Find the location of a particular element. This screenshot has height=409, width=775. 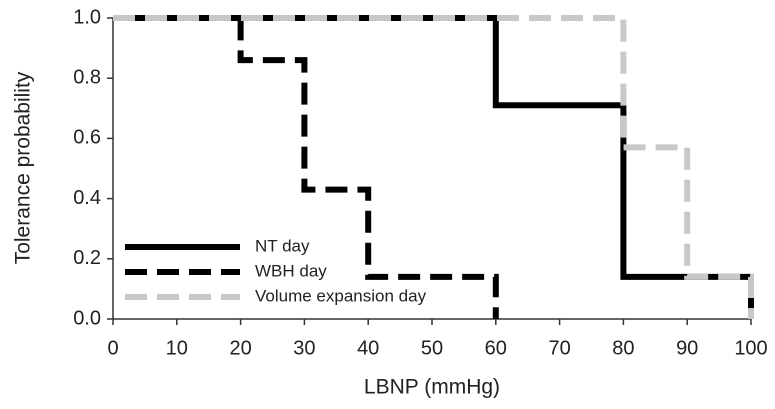

legend-label: Volume expansion day is located at coordinates (341, 295).